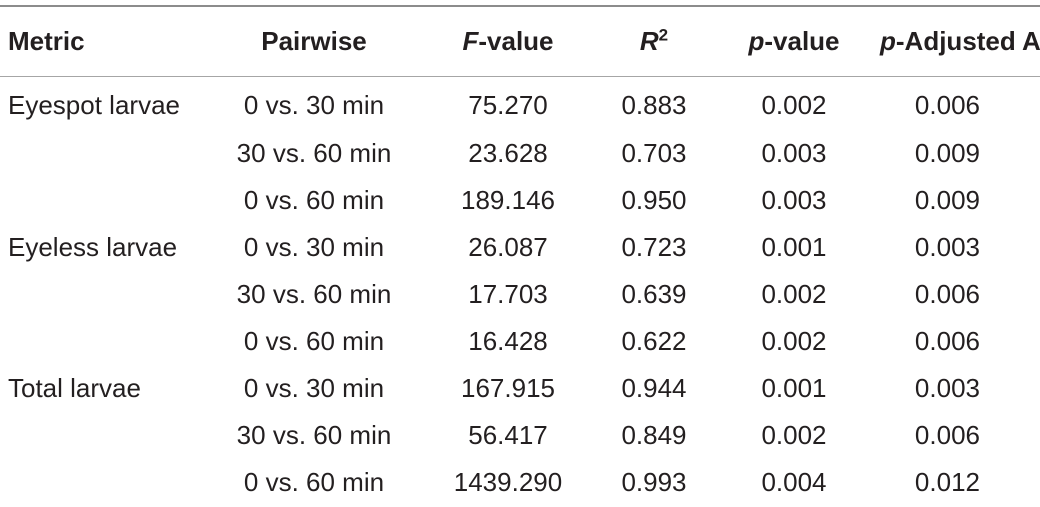 The height and width of the screenshot is (507, 1040). What do you see at coordinates (649, 41) in the screenshot?
I see `header-r-squared-italic: R` at bounding box center [649, 41].